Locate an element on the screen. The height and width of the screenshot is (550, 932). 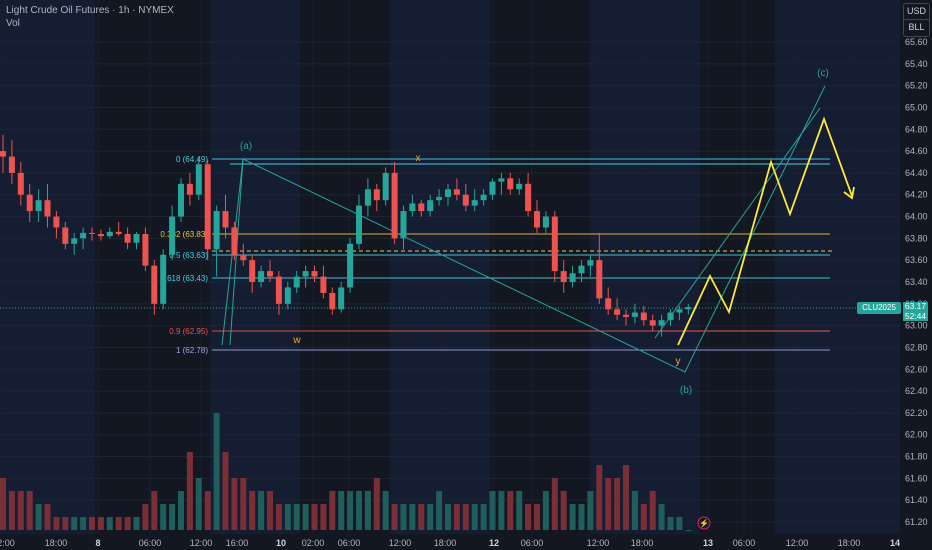
time-tick: 06:00 is located at coordinates (744, 543).